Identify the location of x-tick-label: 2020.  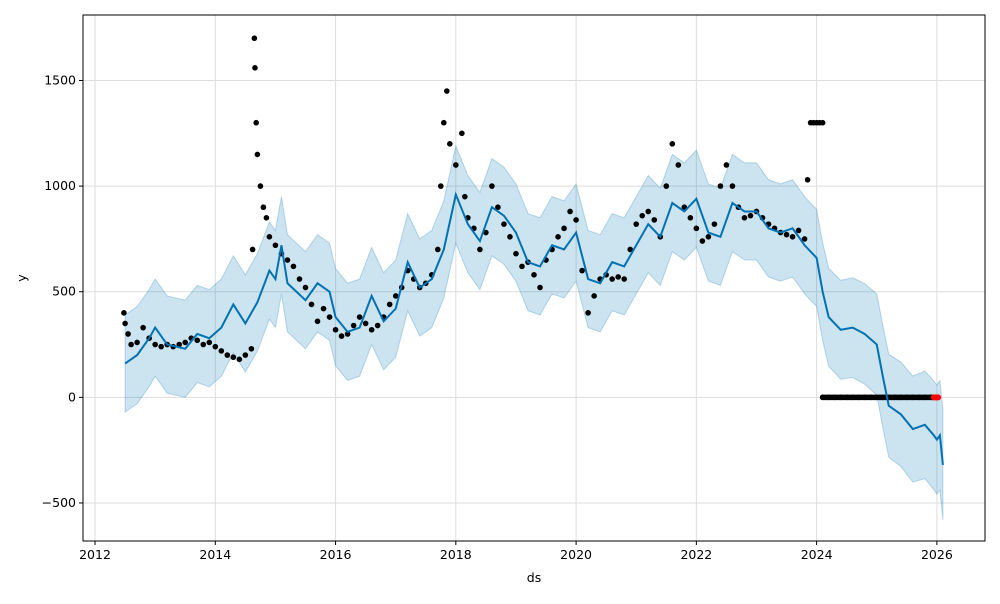
(576, 554).